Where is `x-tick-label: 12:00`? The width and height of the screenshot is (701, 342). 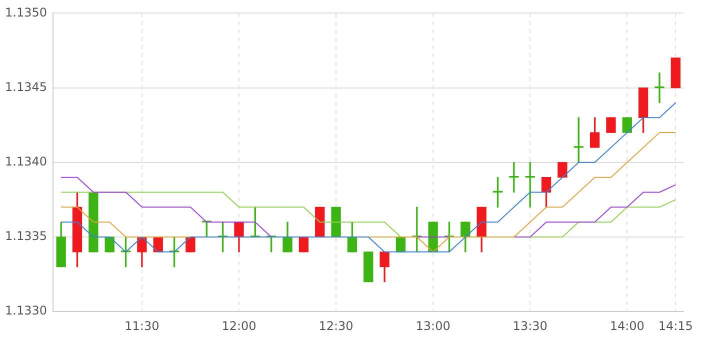 x-tick-label: 12:00 is located at coordinates (239, 325).